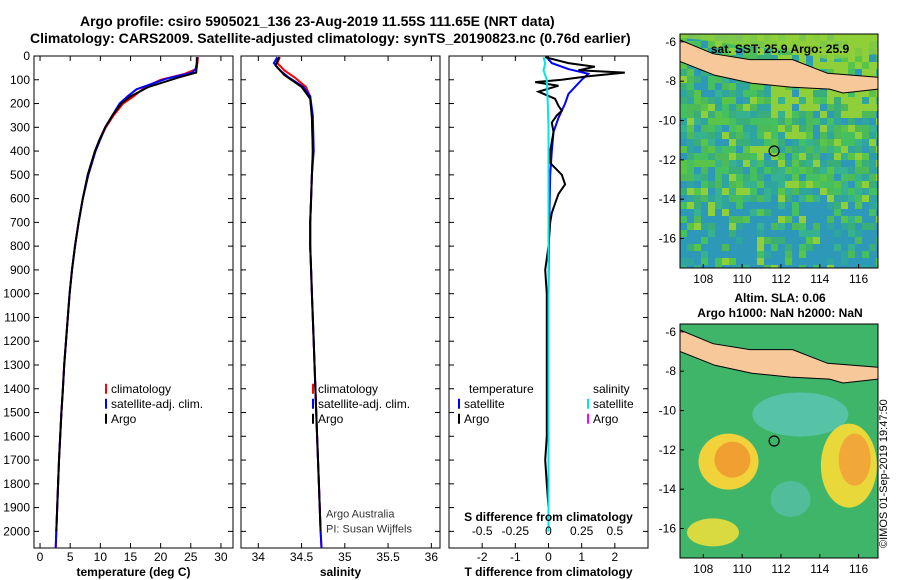  I want to click on depth-tick-label: 1100, so click(17, 317).